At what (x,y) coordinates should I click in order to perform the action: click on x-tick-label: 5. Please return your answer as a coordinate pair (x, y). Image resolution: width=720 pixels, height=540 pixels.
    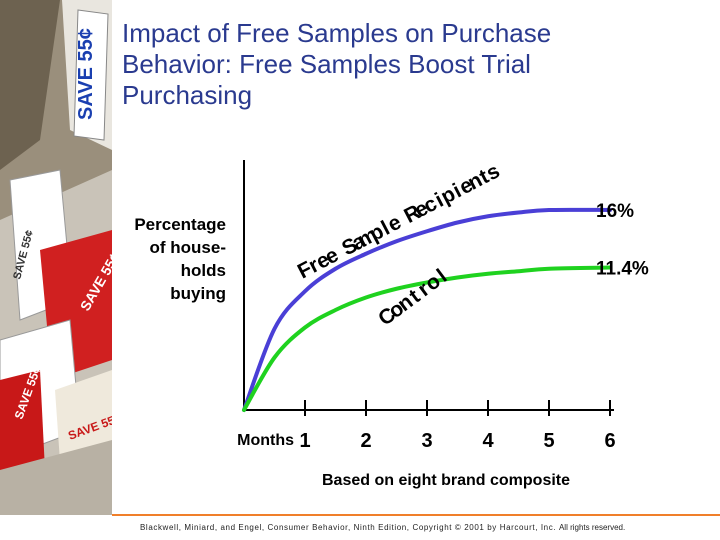
    Looking at the image, I should click on (548, 441).